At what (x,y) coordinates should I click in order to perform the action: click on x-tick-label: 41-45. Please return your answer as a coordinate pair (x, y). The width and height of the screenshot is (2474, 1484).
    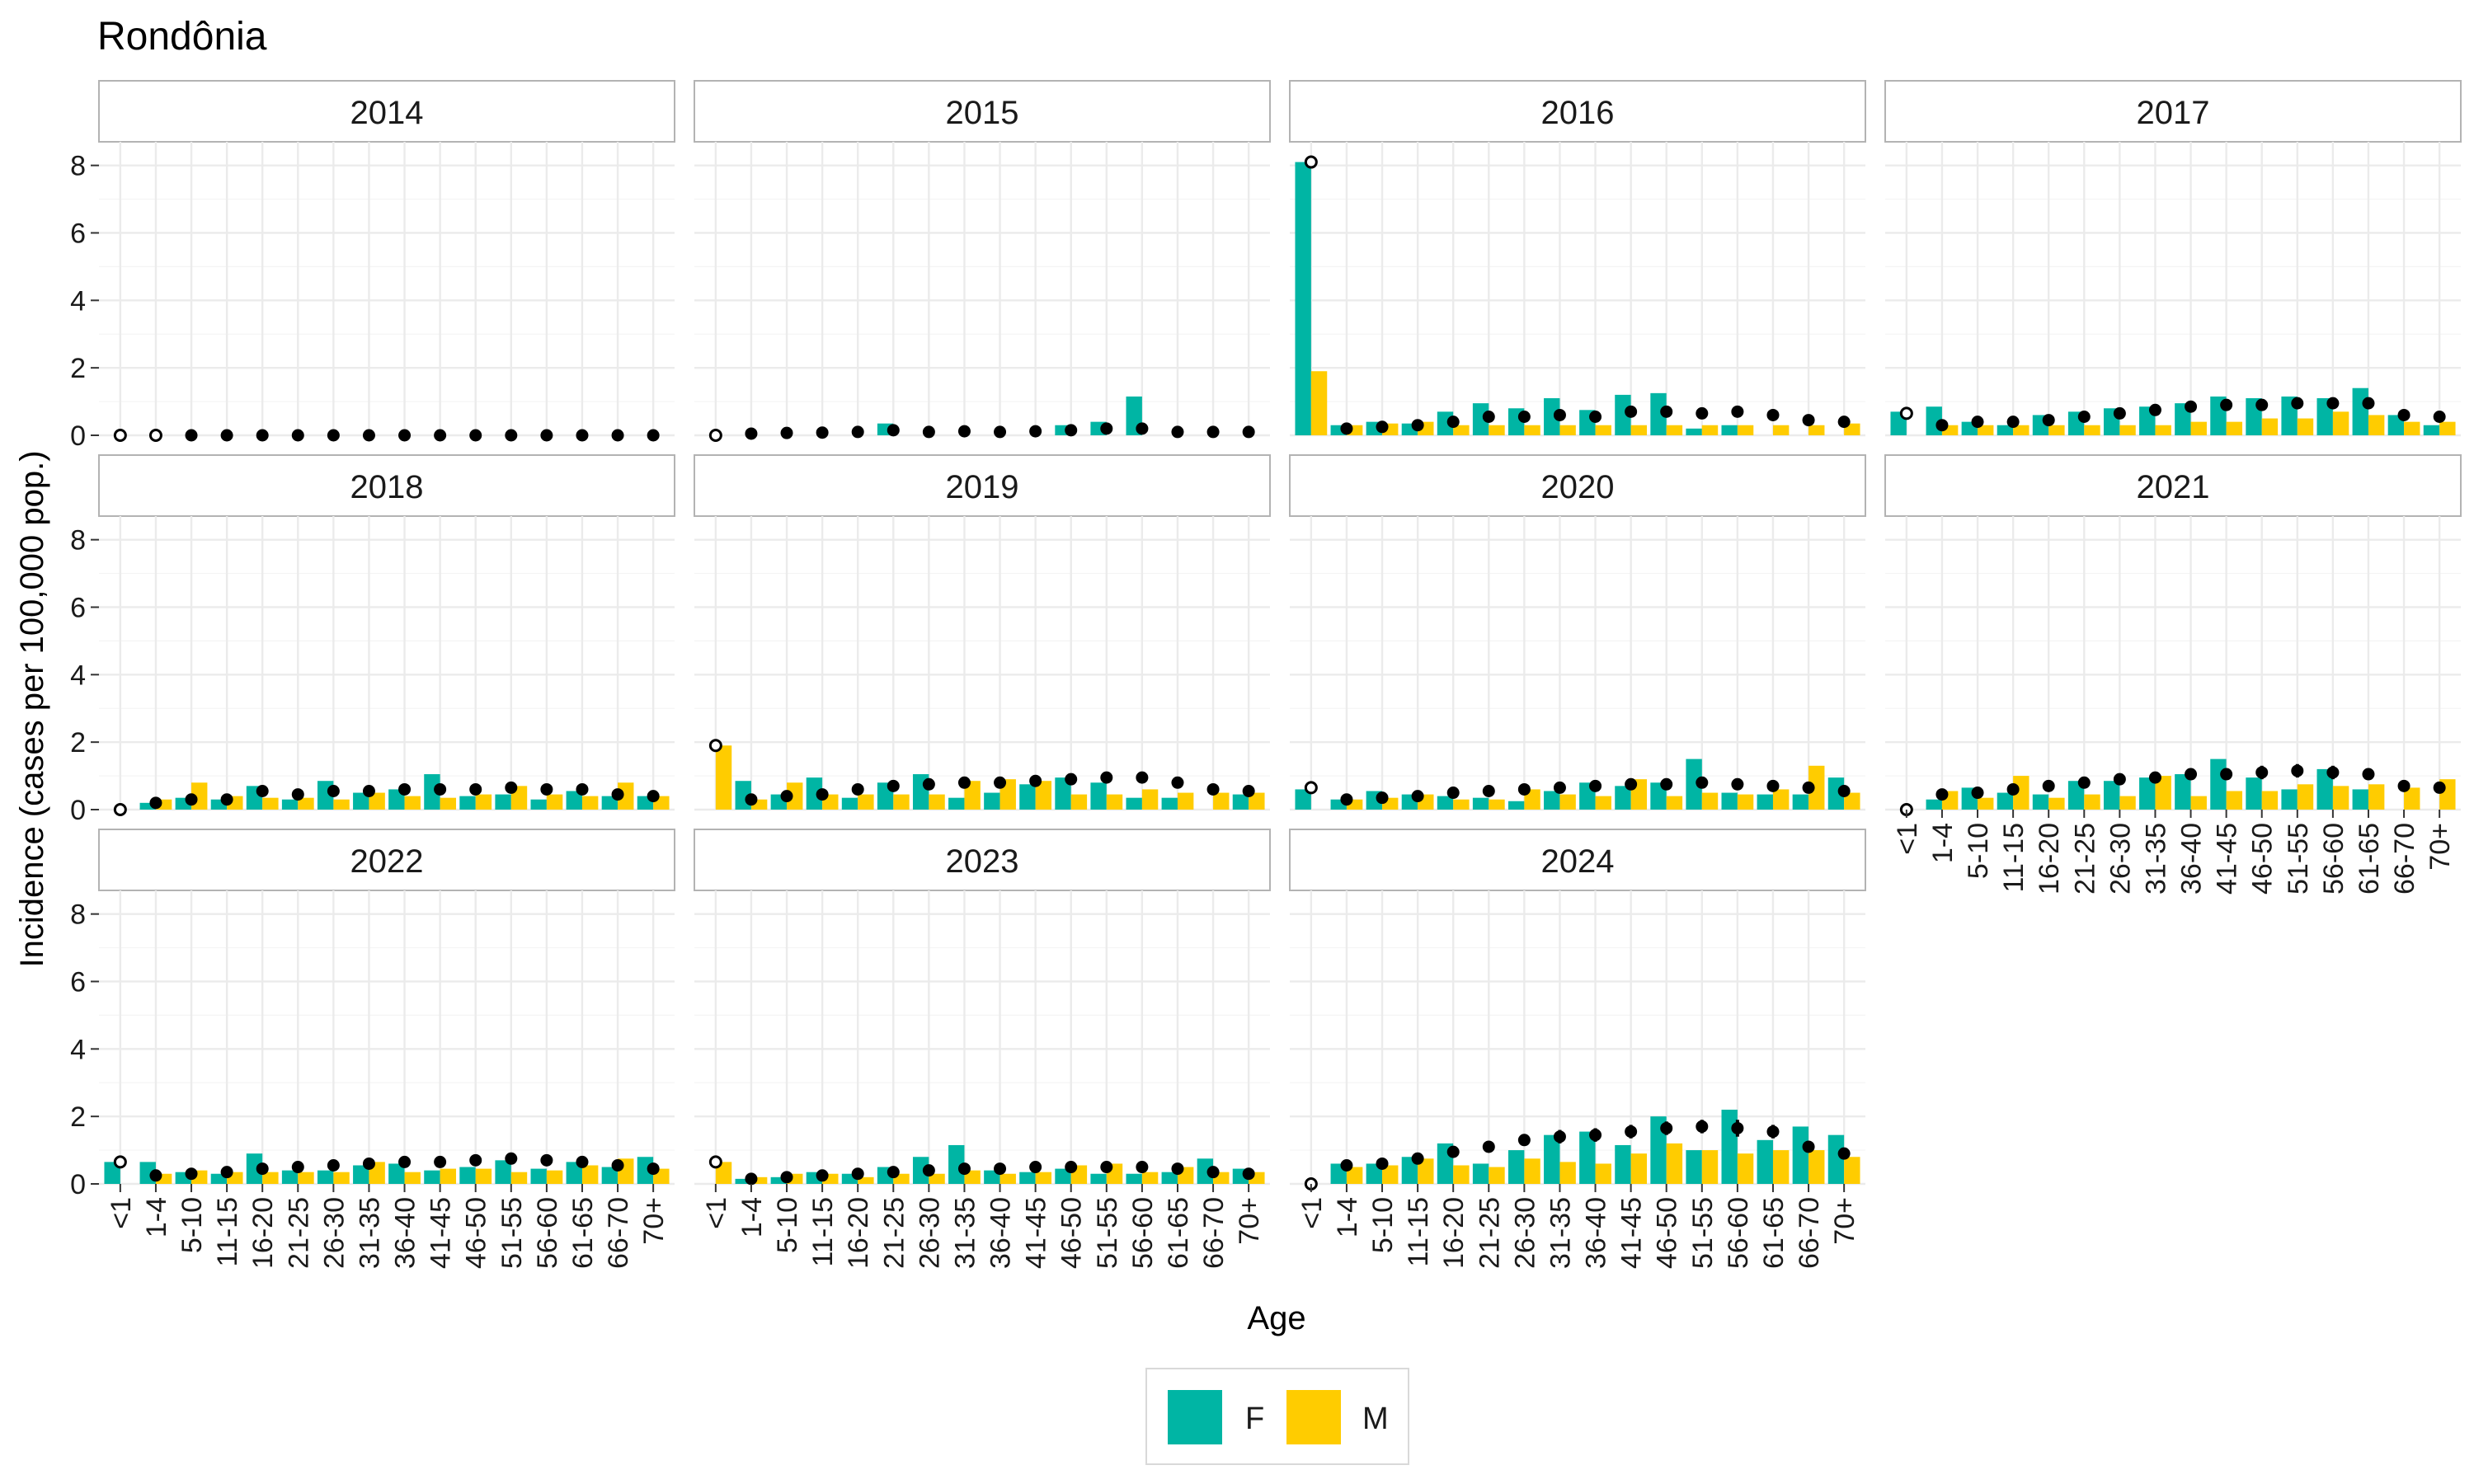
    Looking at the image, I should click on (1036, 1233).